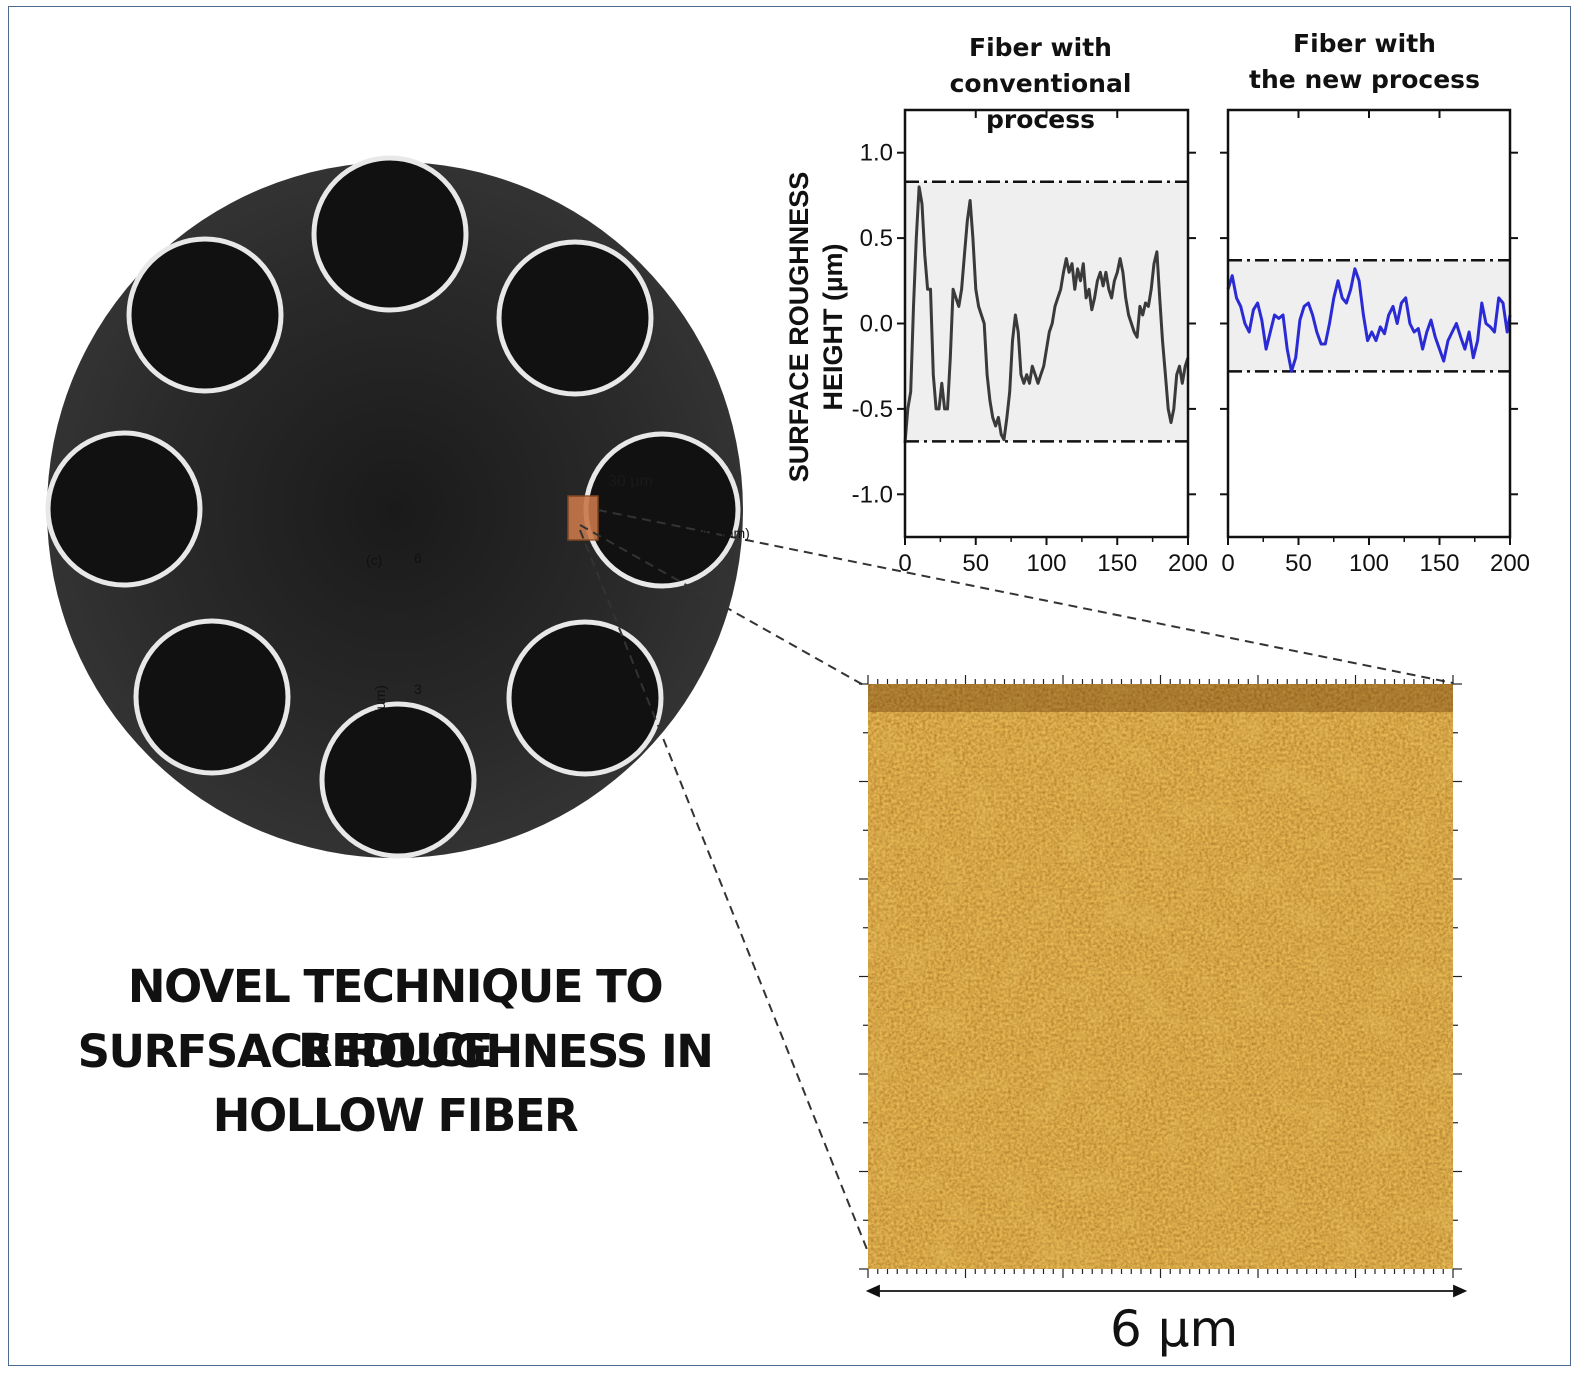  Describe the element at coordinates (1040, 47) in the screenshot. I see `chart-left-title-line-1: Fiber with` at that location.